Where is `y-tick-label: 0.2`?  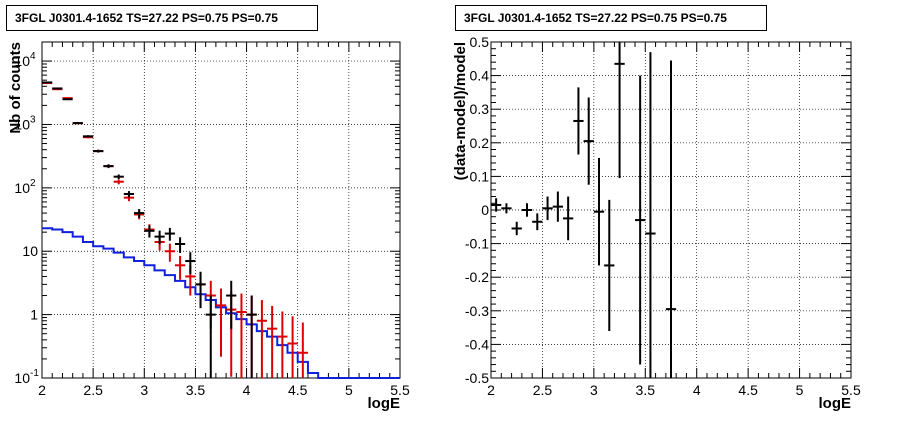
y-tick-label: 0.2 is located at coordinates (480, 143).